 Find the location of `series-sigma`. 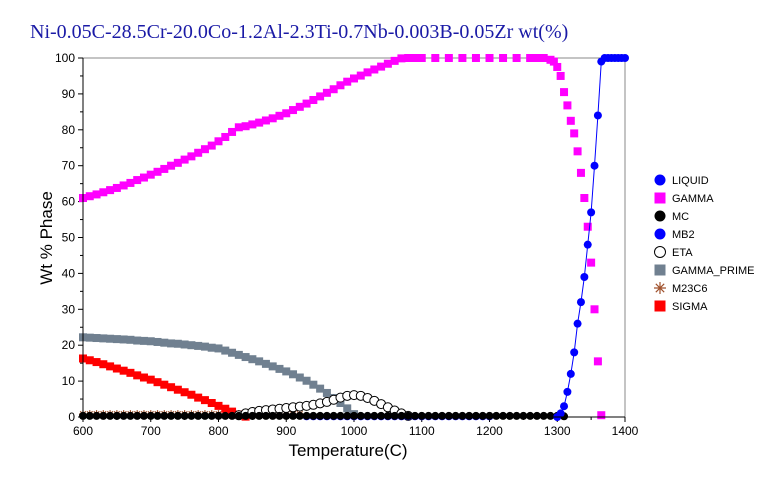

series-sigma is located at coordinates (164, 387).